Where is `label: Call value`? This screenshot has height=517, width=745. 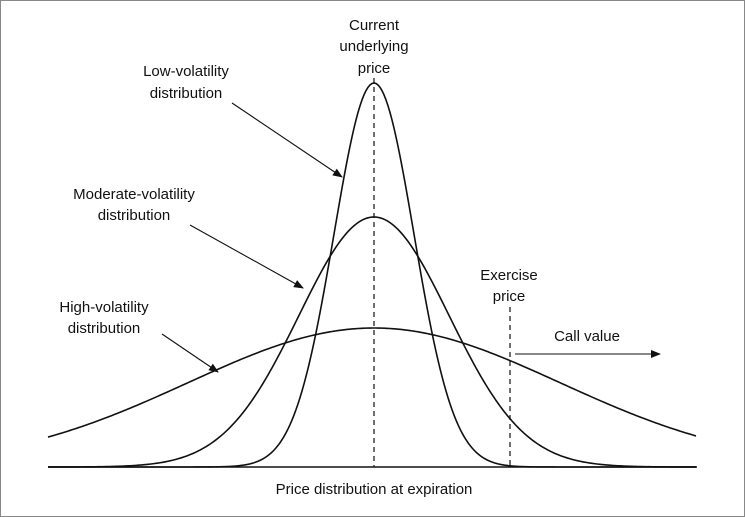
label: Call value is located at coordinates (587, 336).